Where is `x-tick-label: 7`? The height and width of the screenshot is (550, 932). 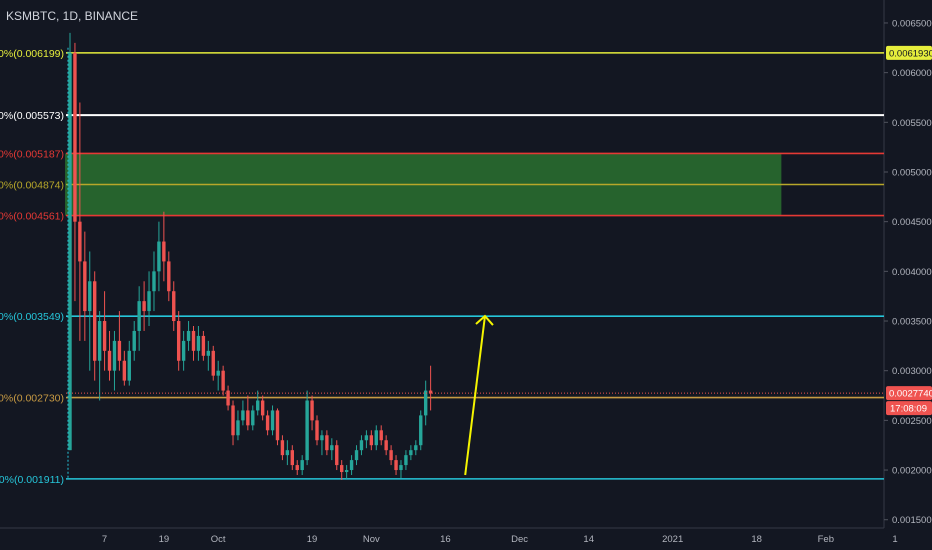 x-tick-label: 7 is located at coordinates (104, 539).